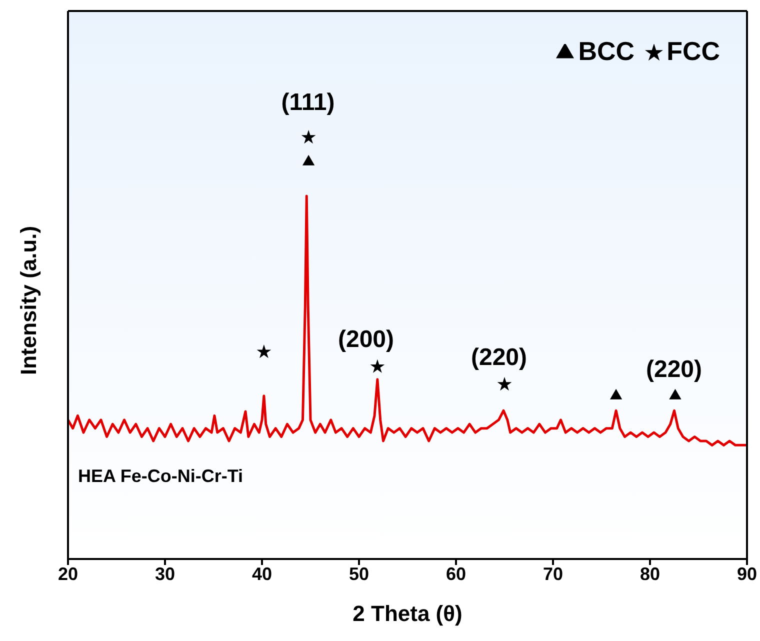 The image size is (760, 641). I want to click on legend-label: FCC, so click(693, 51).